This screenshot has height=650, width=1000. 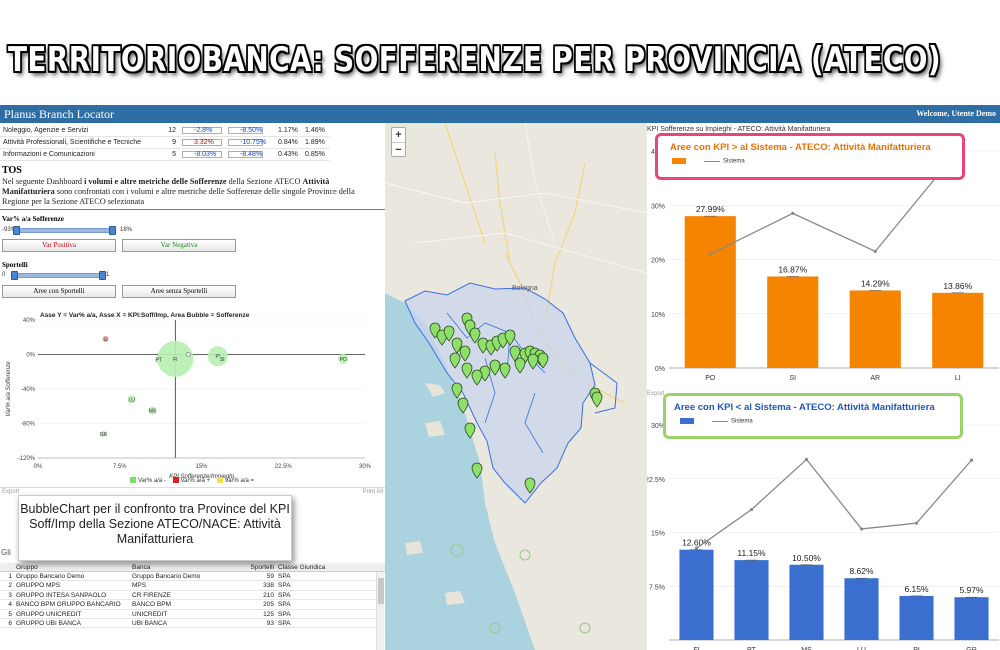 I want to click on var-slider-min-handle, so click(x=16, y=230).